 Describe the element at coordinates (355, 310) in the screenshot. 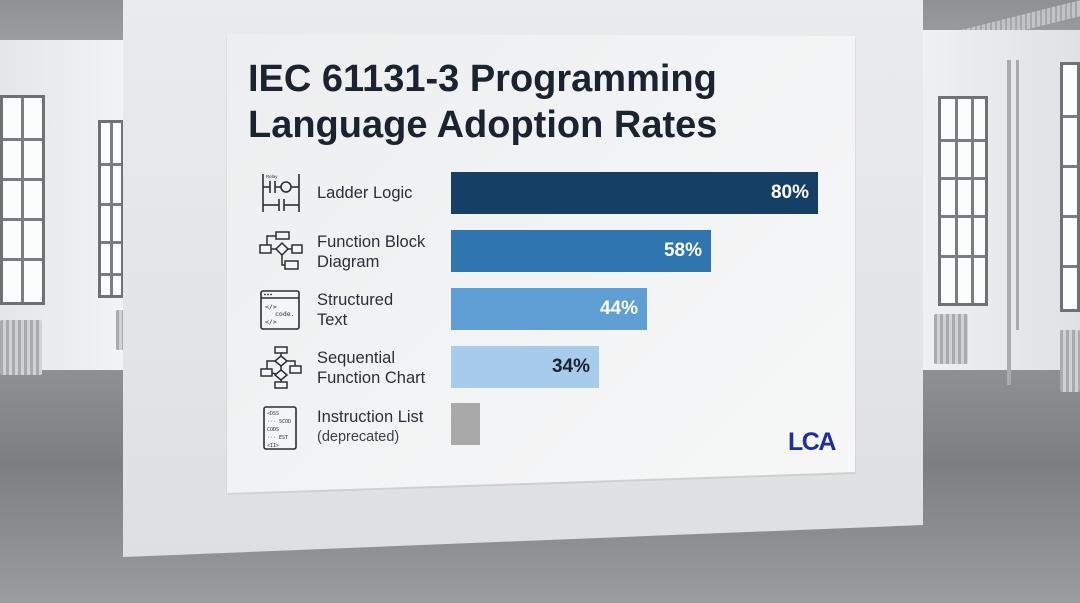

I see `category-label: Structured Text` at that location.